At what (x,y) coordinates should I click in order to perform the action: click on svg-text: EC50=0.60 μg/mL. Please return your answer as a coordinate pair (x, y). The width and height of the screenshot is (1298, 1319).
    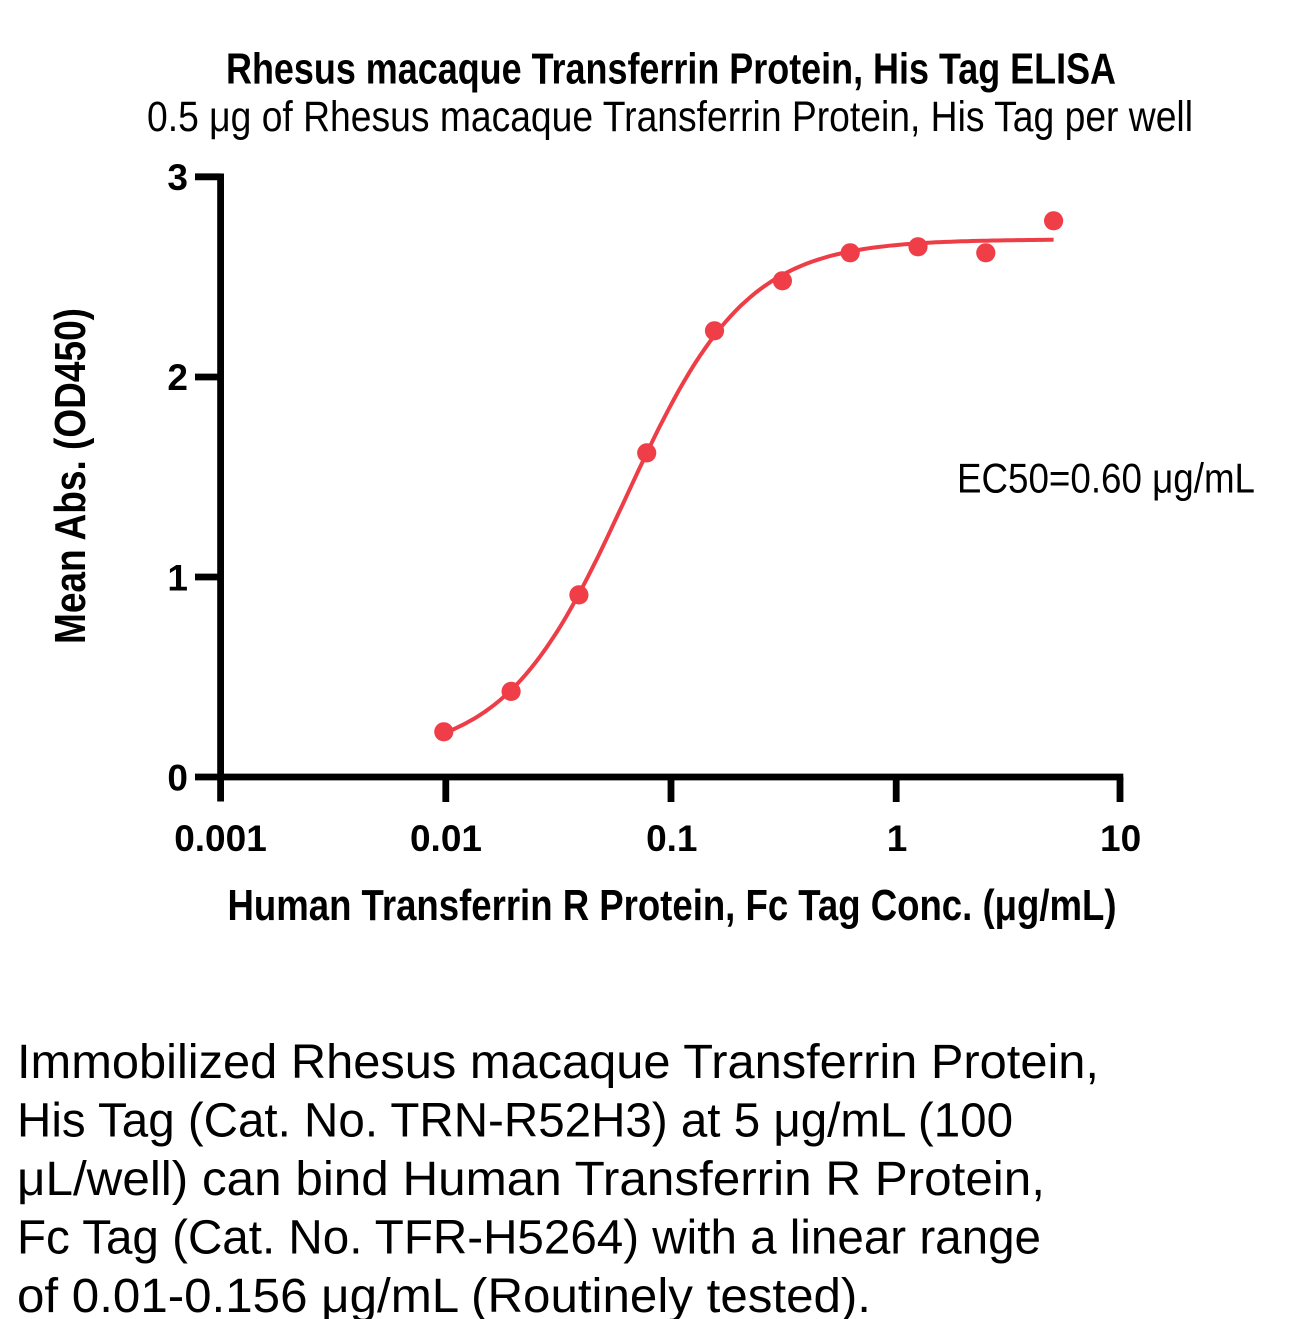
    Looking at the image, I should click on (1106, 478).